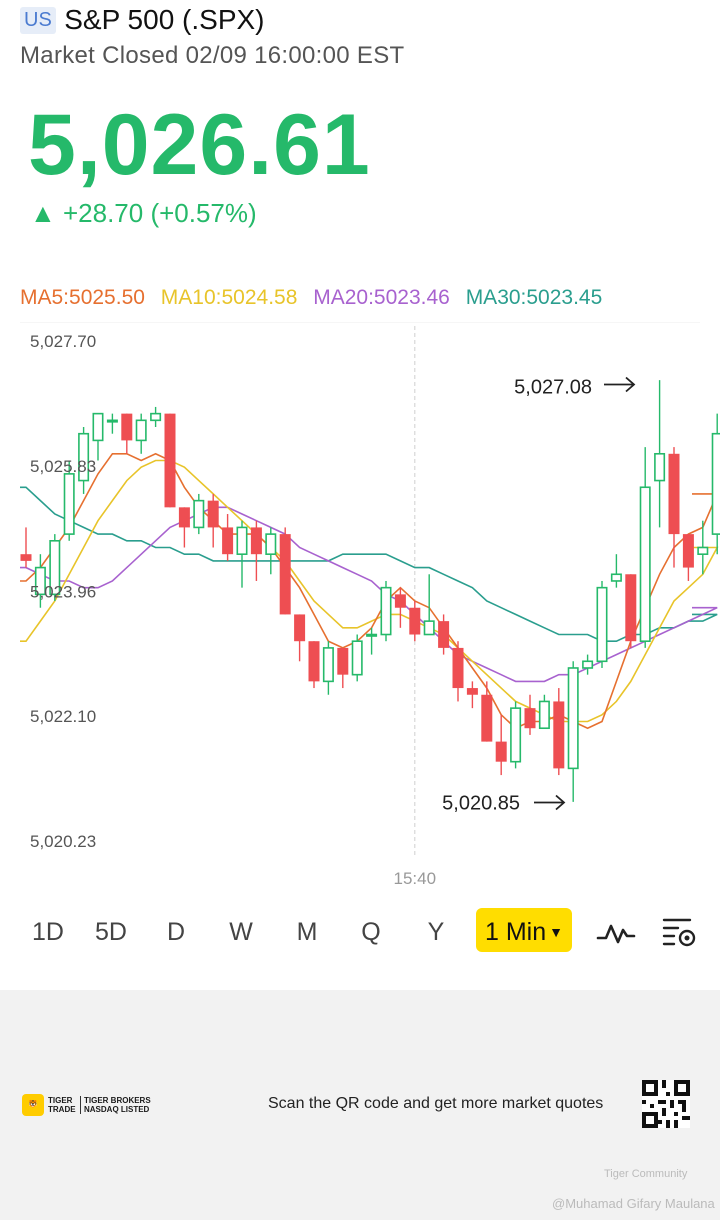 Image resolution: width=720 pixels, height=1220 pixels. Describe the element at coordinates (63, 341) in the screenshot. I see `y-axis-label: 5,027.70` at that location.